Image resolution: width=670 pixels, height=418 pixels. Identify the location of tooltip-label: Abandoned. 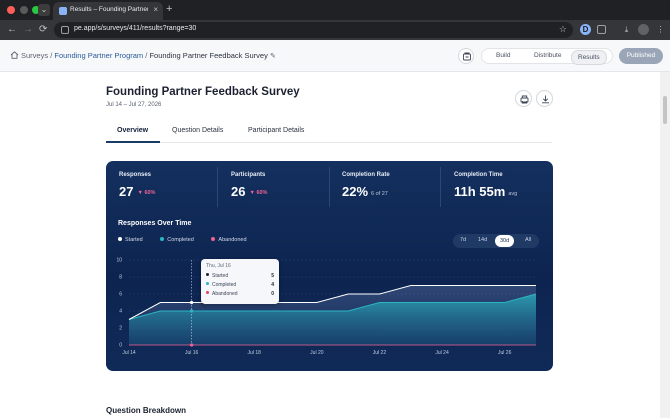
(225, 294).